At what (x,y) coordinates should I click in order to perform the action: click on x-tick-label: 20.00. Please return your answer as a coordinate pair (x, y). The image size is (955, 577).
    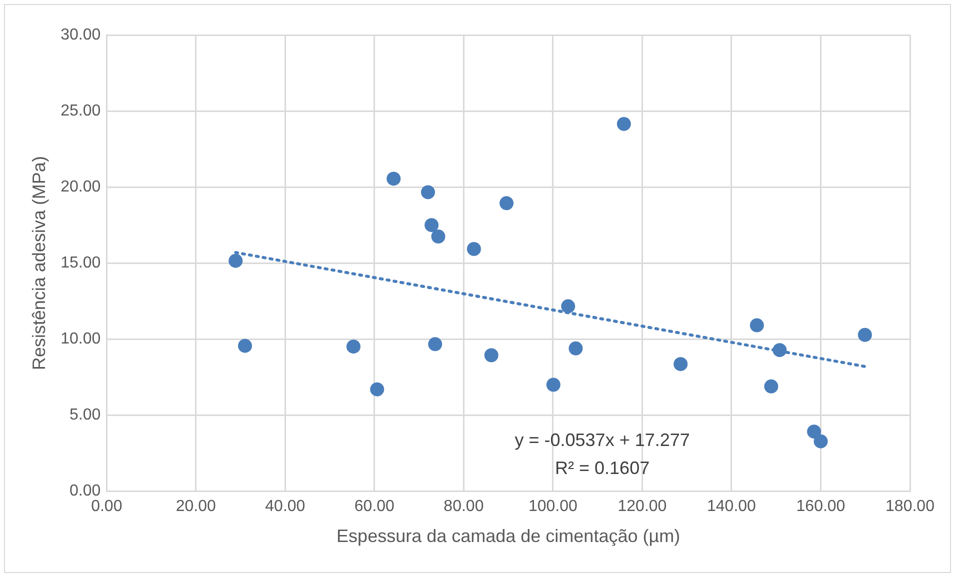
    Looking at the image, I should click on (196, 507).